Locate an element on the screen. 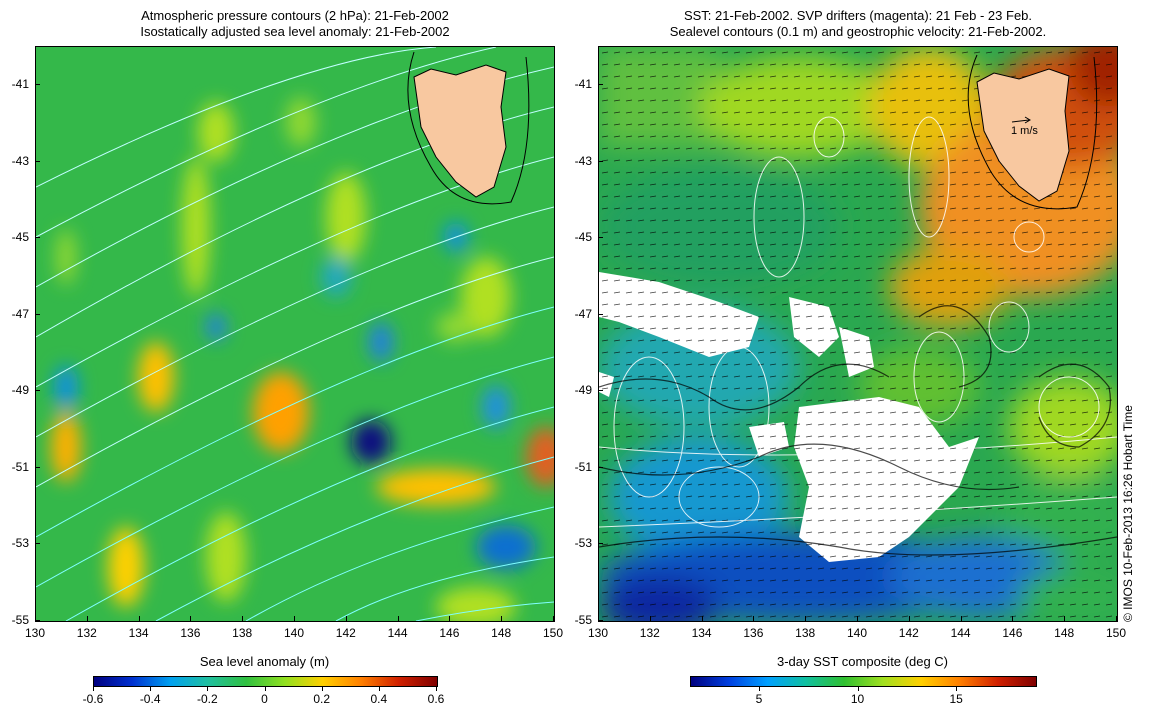 This screenshot has width=1150, height=710. sst-colorbar-label: 10 is located at coordinates (857, 699).